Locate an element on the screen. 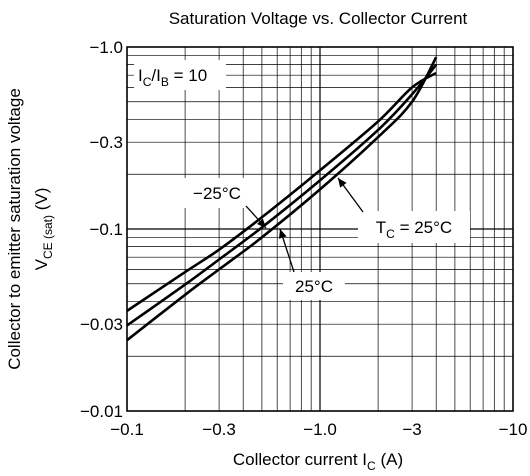  x-axis-label: Collector current IC (A) is located at coordinates (318, 461).